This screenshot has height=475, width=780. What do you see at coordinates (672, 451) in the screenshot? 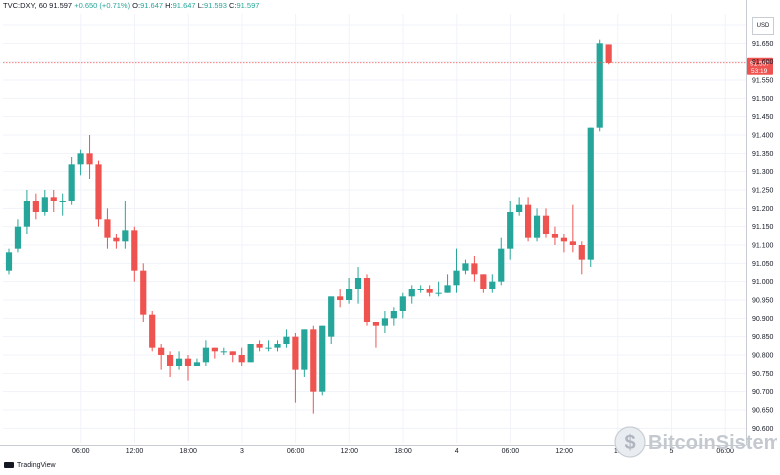
I see `x-tick-label: 5` at bounding box center [672, 451].